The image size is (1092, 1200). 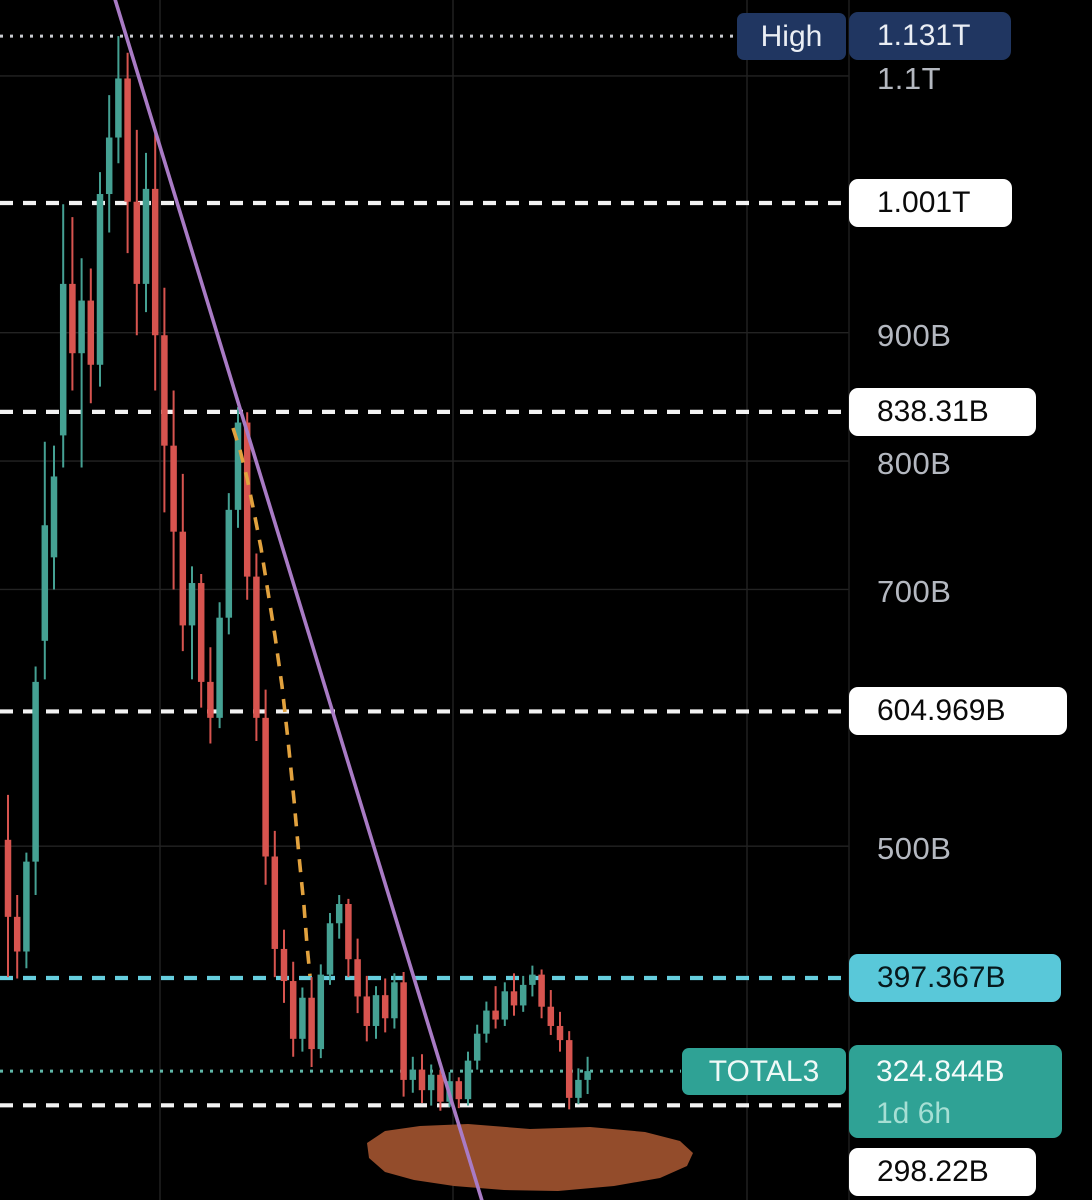 What do you see at coordinates (955, 1092) in the screenshot?
I see `current-price-label: 324.844B 1d 6h` at bounding box center [955, 1092].